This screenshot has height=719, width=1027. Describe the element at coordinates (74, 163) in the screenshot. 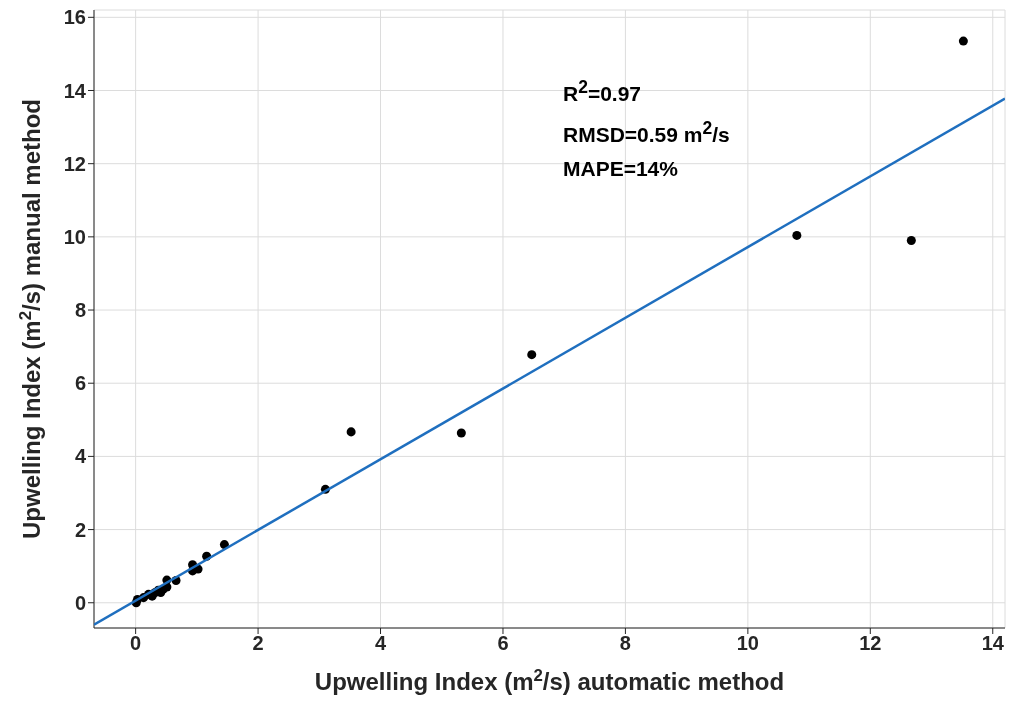

I see `y-tick-label: 12` at that location.